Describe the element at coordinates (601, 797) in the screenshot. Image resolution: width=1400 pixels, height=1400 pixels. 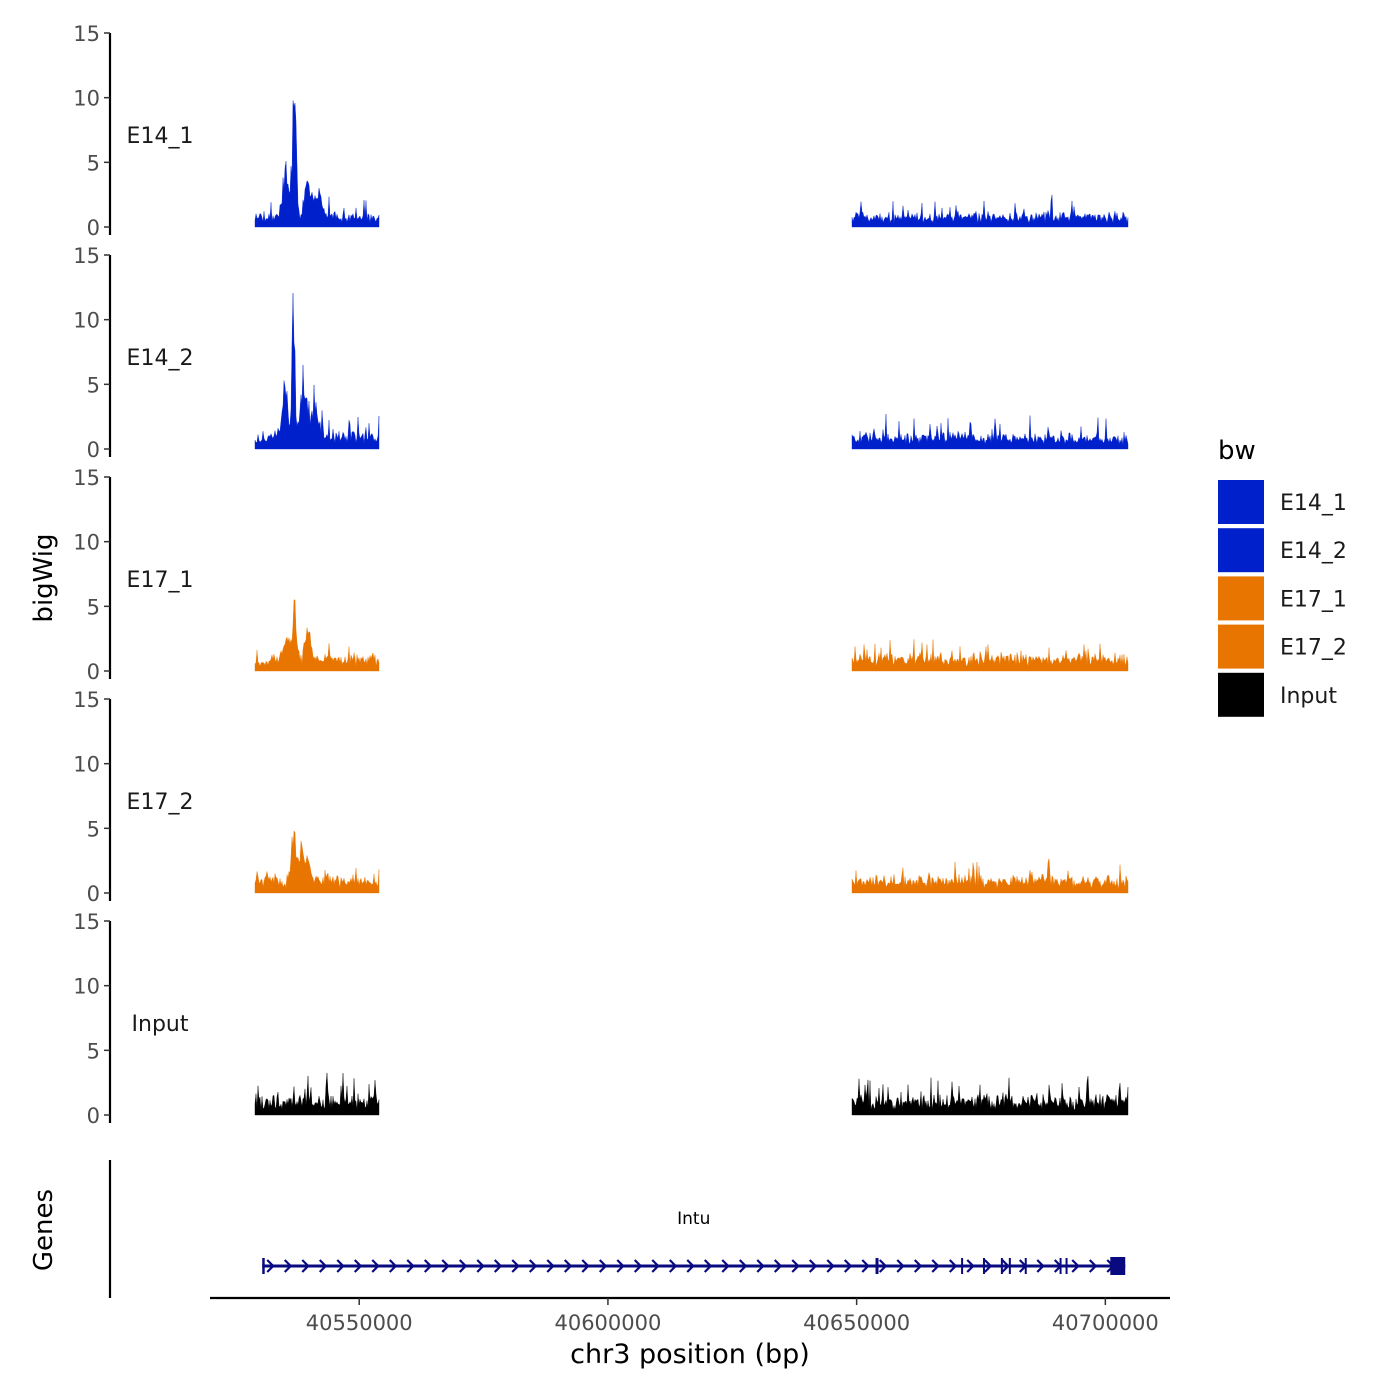
I see `track-e17-2: 0 5 10 15 E17_2` at that location.